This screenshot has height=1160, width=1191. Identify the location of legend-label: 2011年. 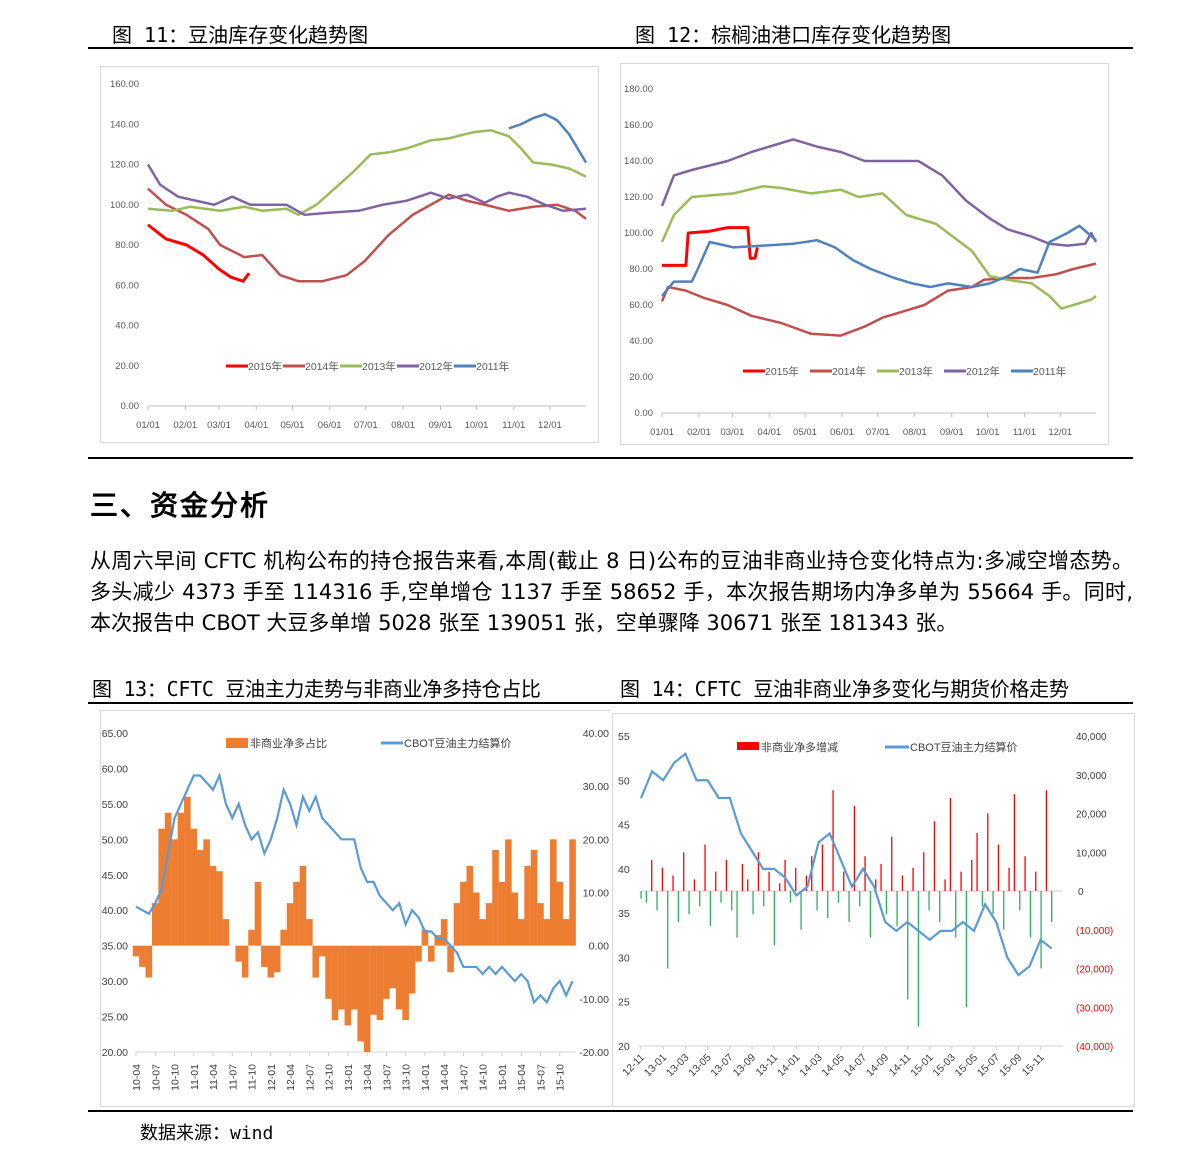
(492, 366).